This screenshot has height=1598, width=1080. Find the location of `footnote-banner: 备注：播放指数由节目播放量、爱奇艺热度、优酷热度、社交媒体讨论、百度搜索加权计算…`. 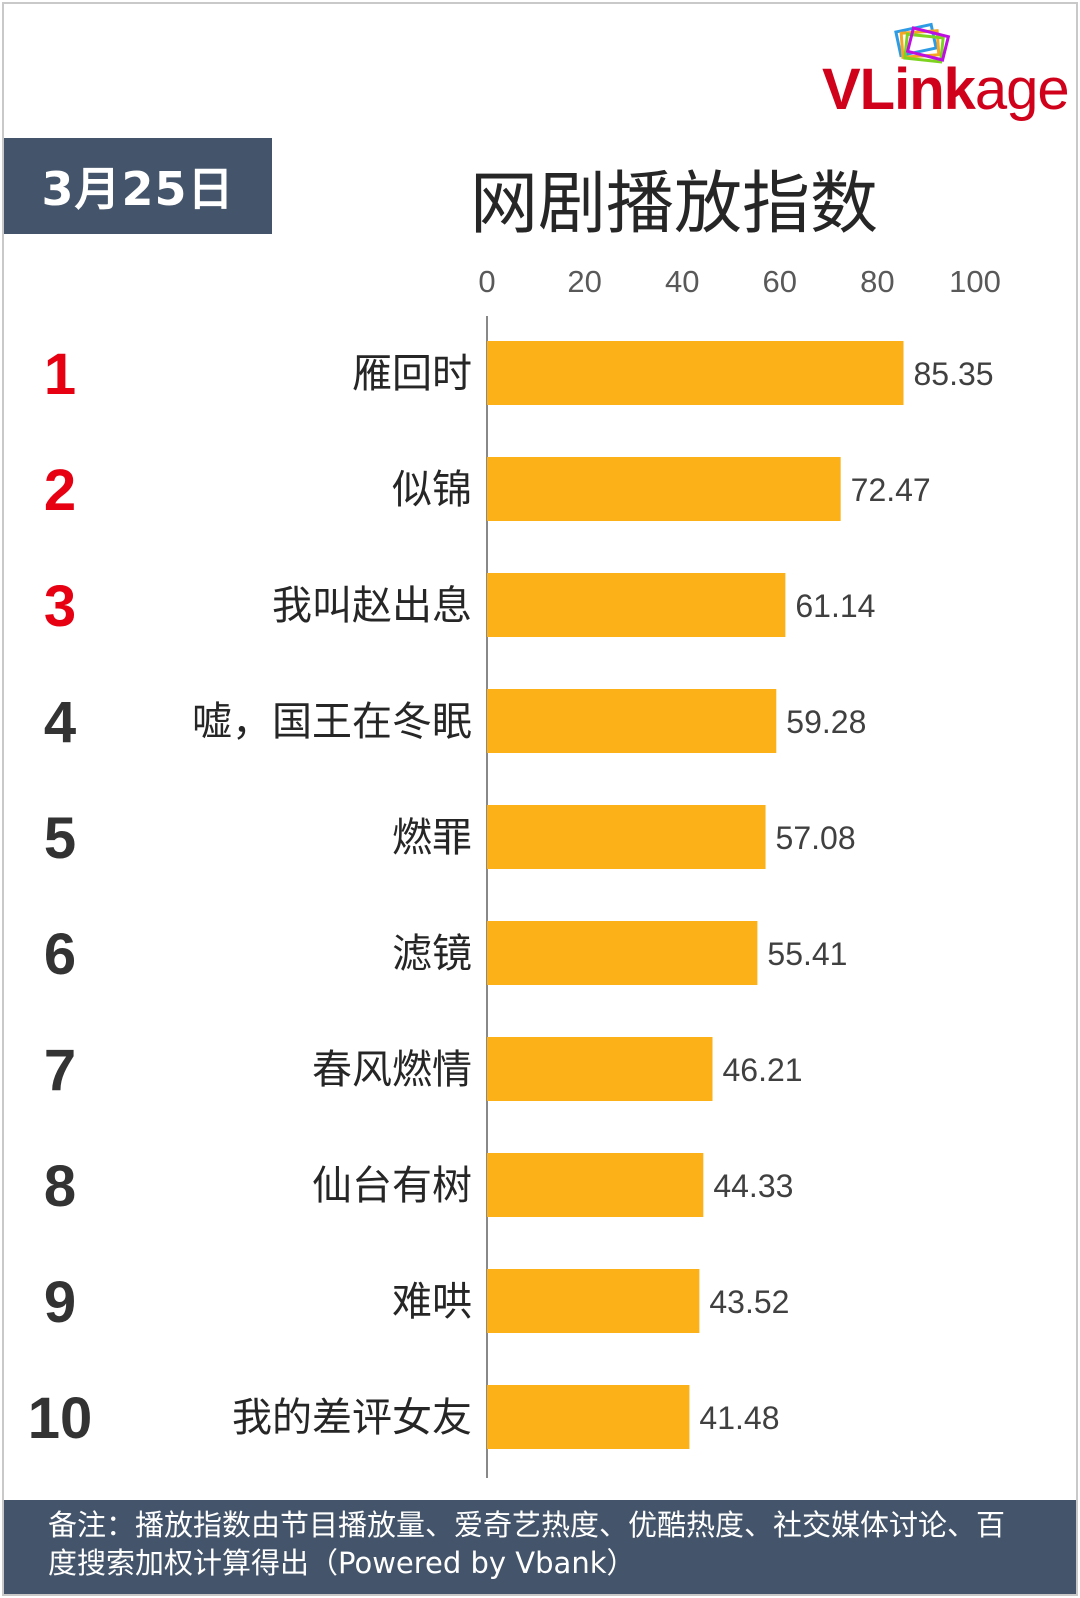

footnote-banner: 备注：播放指数由节目播放量、爱奇艺热度、优酷热度、社交媒体讨论、百度搜索加权计算… is located at coordinates (540, 1547).